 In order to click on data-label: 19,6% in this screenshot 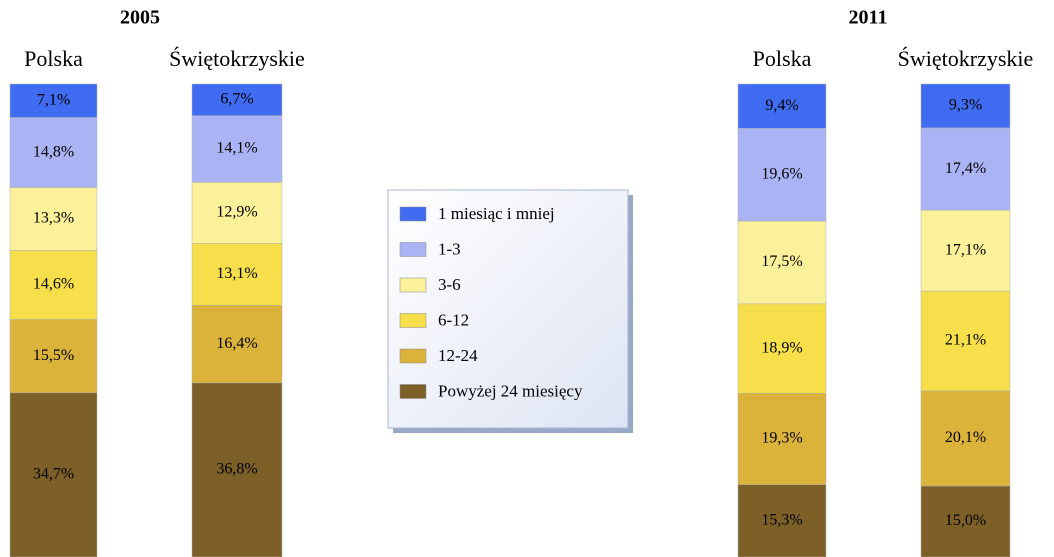, I will do `click(781, 173)`.